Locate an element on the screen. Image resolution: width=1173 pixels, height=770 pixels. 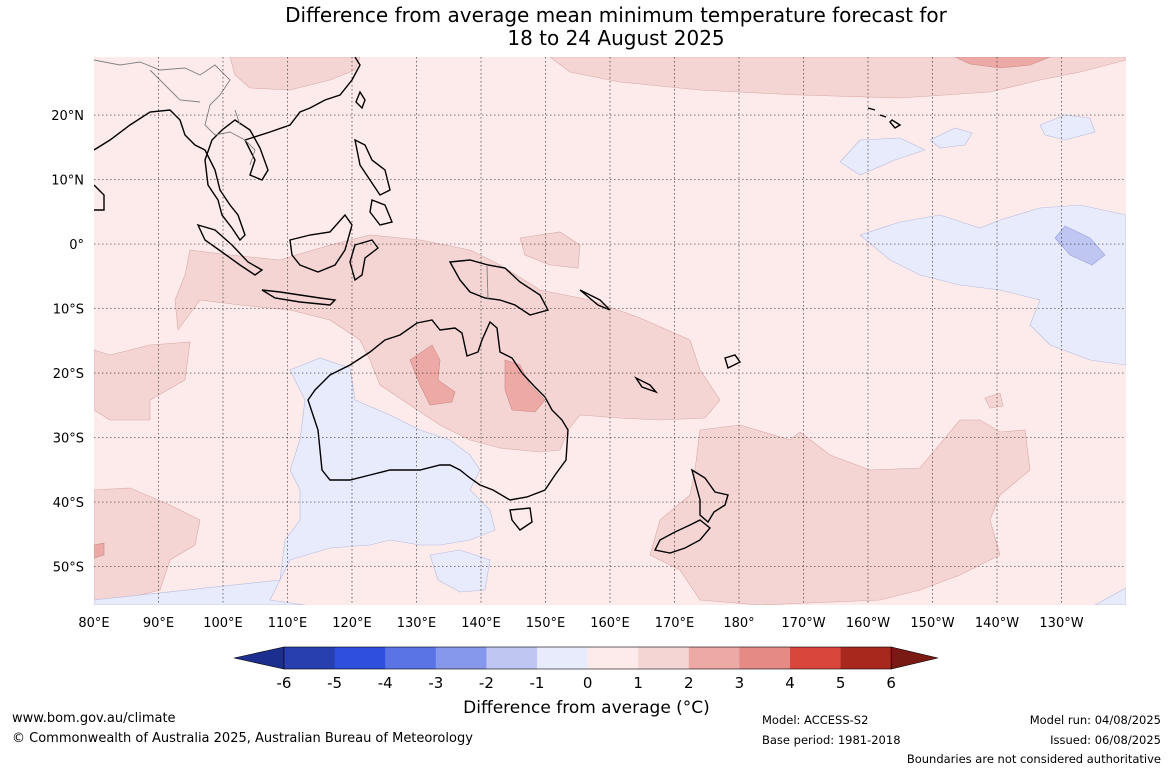
warm-region-north-pacific is located at coordinates (837, 78).